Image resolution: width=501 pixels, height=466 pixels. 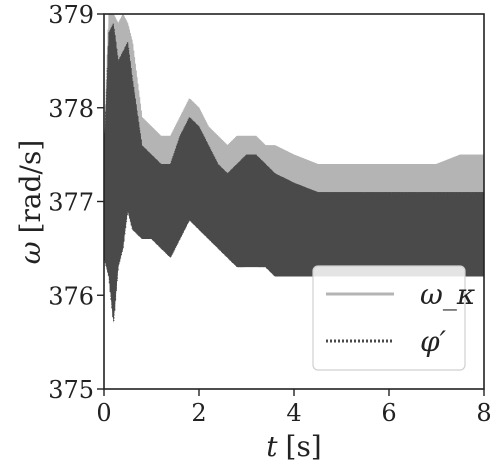 I want to click on legend-label-phi-prime: φ′, so click(x=433, y=341).